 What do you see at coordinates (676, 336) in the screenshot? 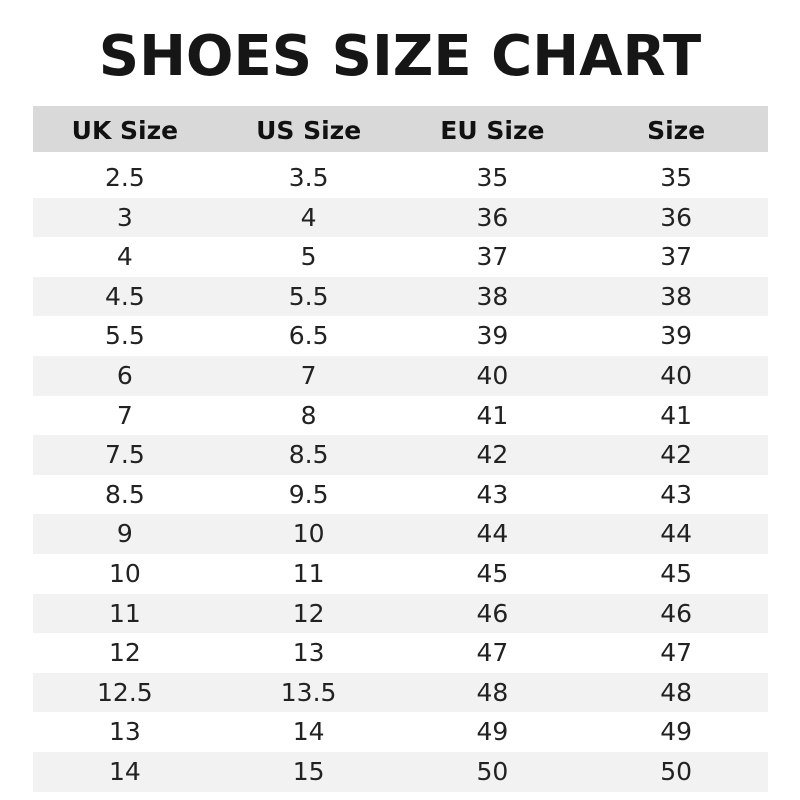
I see `cell-size: 39` at bounding box center [676, 336].